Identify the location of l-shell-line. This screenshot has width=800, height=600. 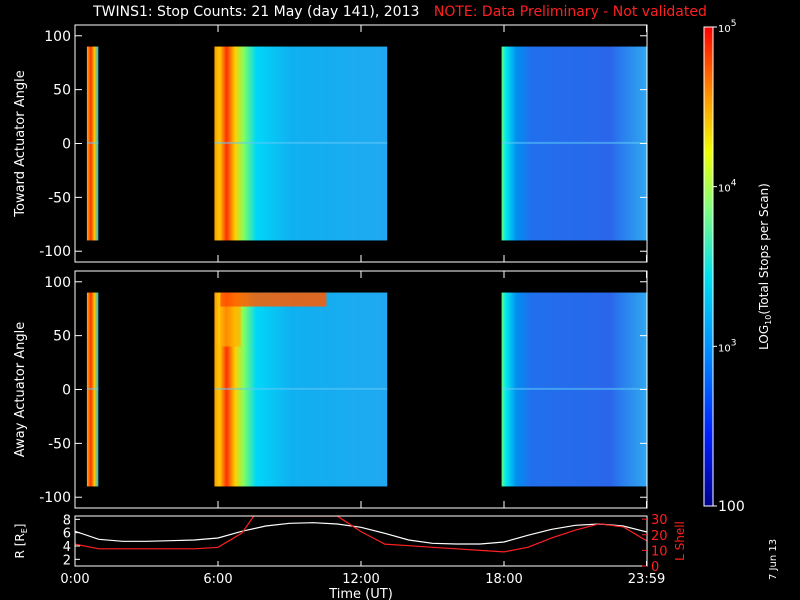
(361, 534).